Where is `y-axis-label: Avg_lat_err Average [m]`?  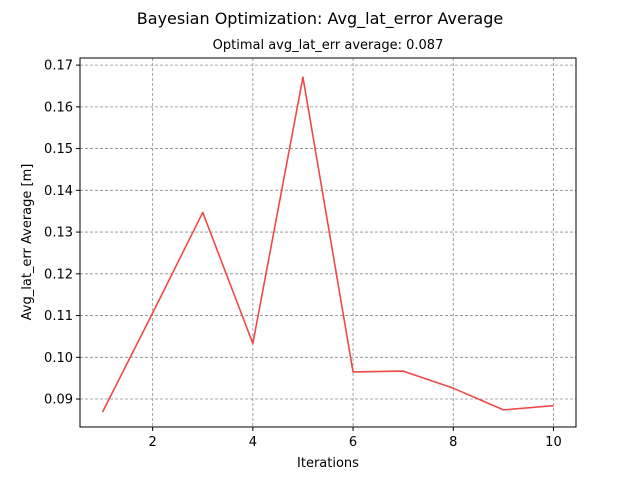 y-axis-label: Avg_lat_err Average [m] is located at coordinates (27, 242).